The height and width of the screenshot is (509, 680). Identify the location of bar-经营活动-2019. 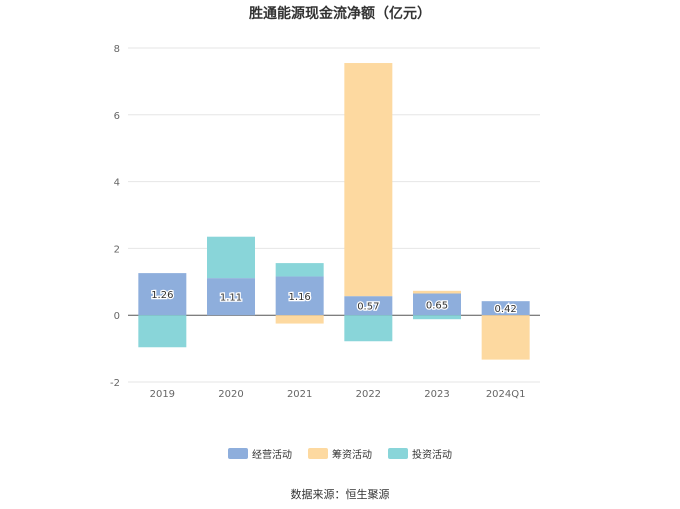
(162, 294).